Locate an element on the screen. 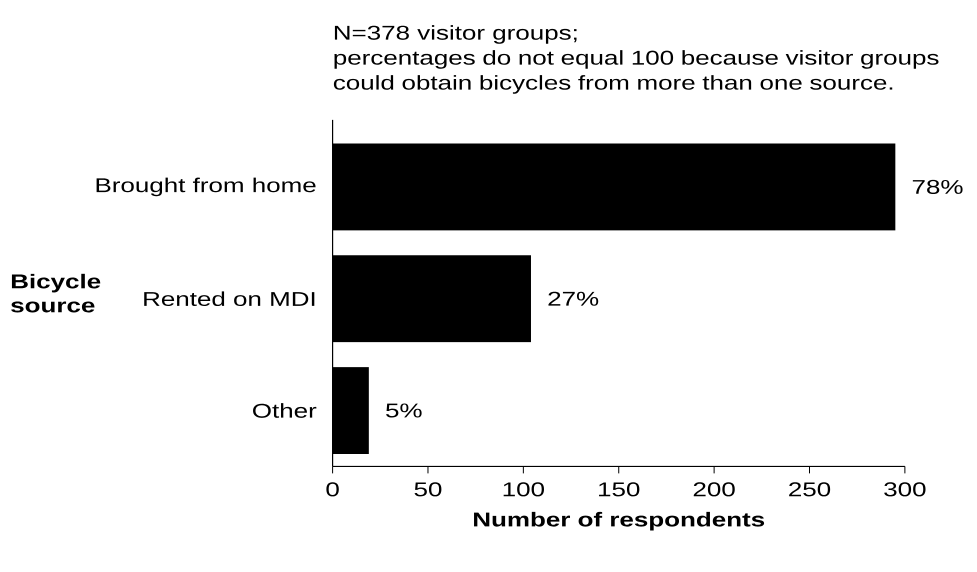 This screenshot has width=977, height=572. x-tick-label: 0 is located at coordinates (332, 489).